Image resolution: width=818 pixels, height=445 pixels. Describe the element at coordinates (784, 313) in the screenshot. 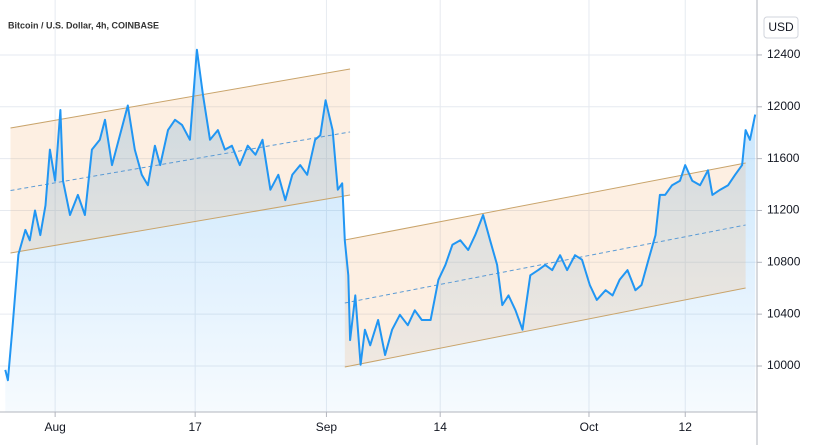

I see `y-tick-label: 10400` at that location.